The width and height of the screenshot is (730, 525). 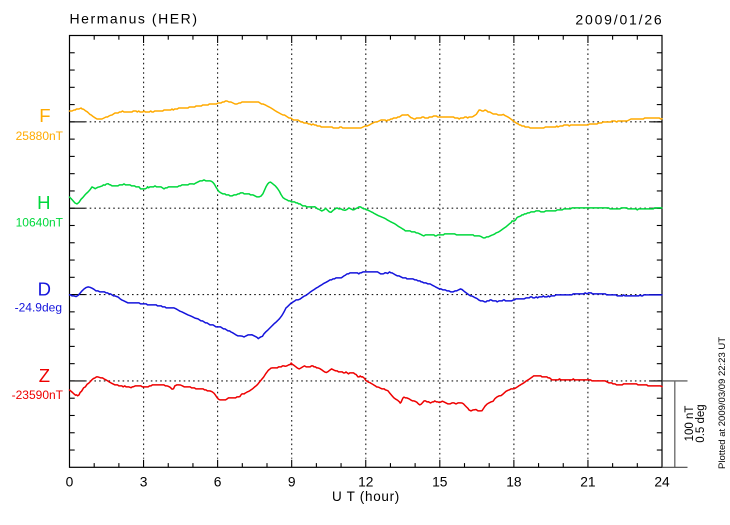 I want to click on svg-text: -23590nT, so click(x=38, y=395).